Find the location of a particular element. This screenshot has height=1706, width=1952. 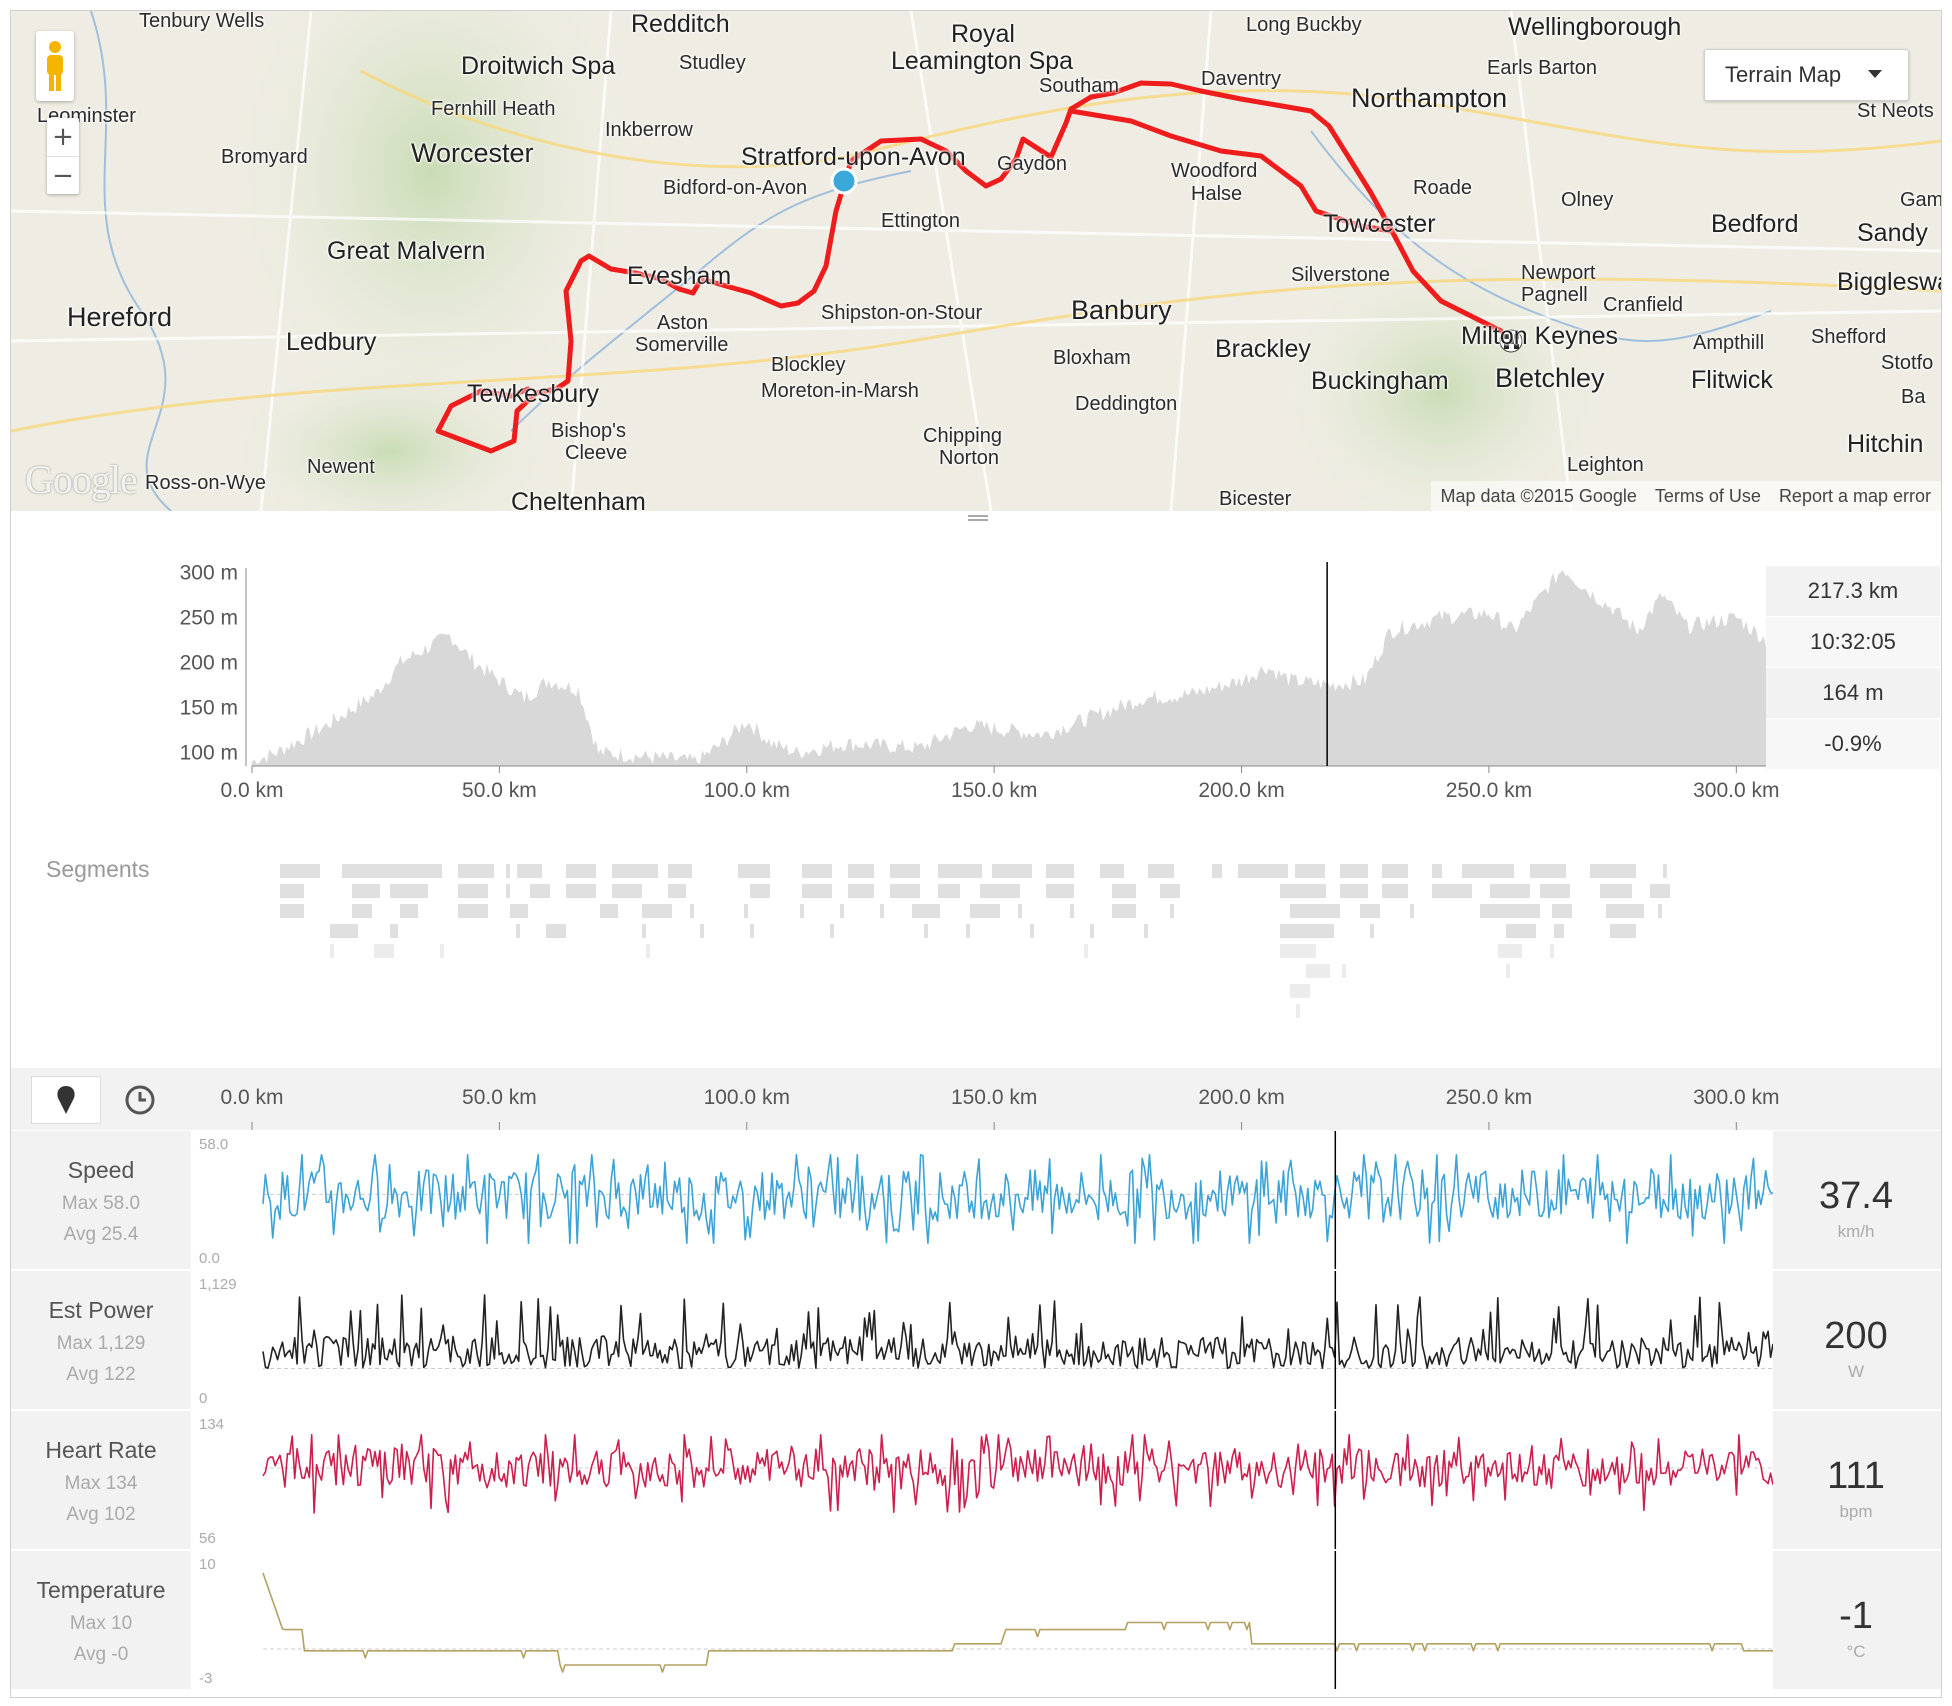

heart-rate-line: 134 56 is located at coordinates (986, 1480).